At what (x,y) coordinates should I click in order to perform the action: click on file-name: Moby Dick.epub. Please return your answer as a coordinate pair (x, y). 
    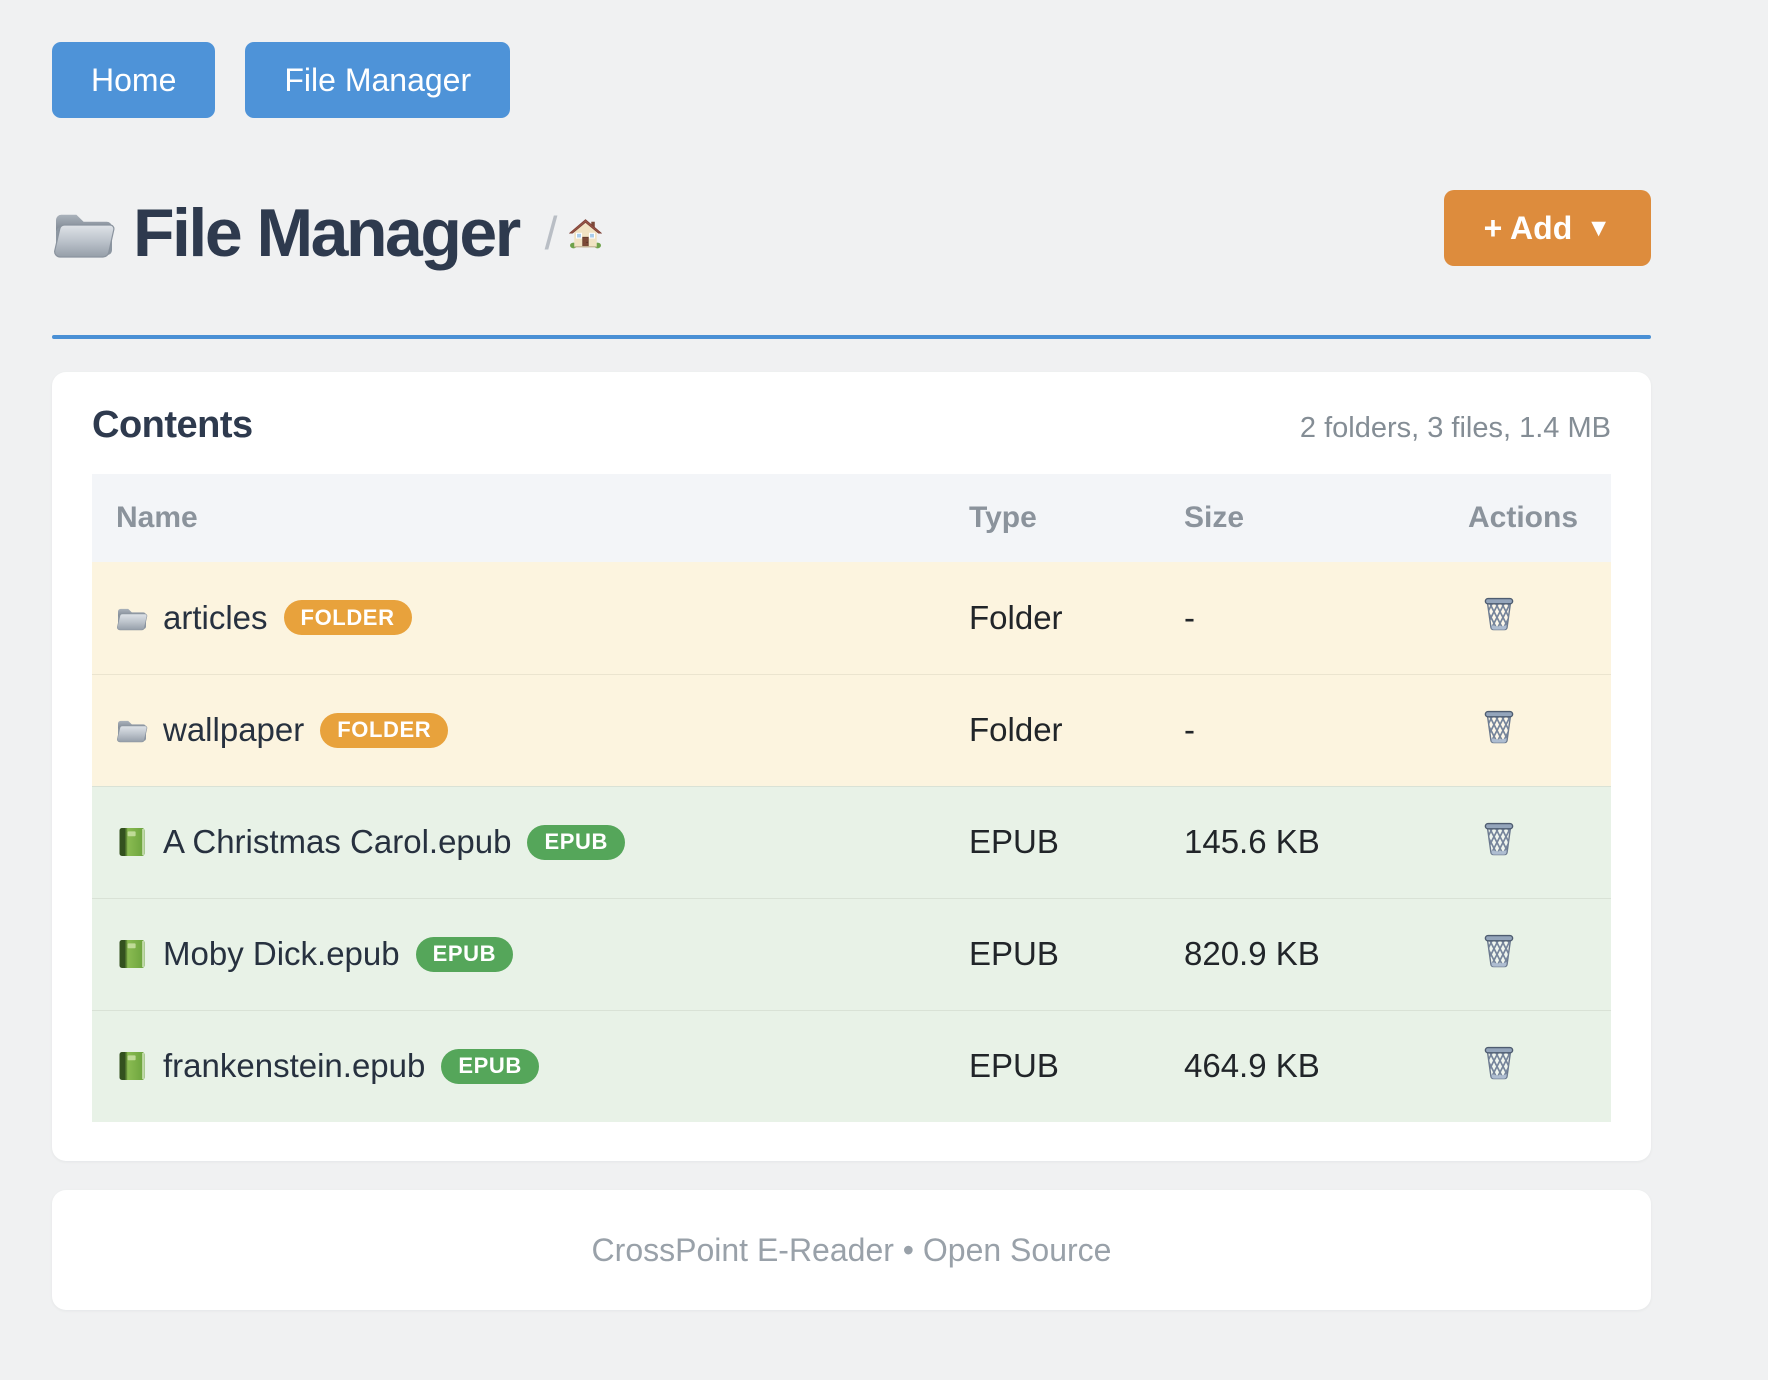
    Looking at the image, I should click on (281, 953).